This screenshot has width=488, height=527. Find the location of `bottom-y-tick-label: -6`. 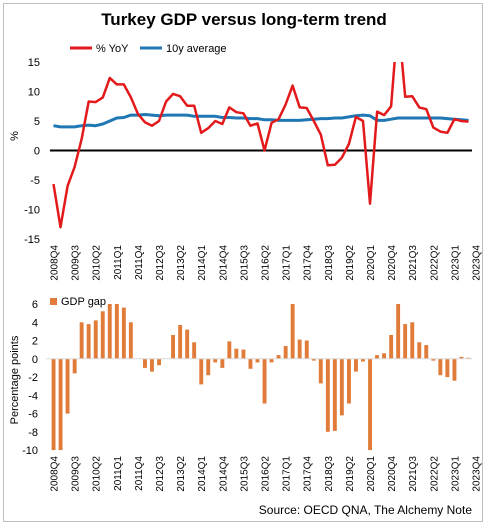

bottom-y-tick-label: -6 is located at coordinates (33, 415).